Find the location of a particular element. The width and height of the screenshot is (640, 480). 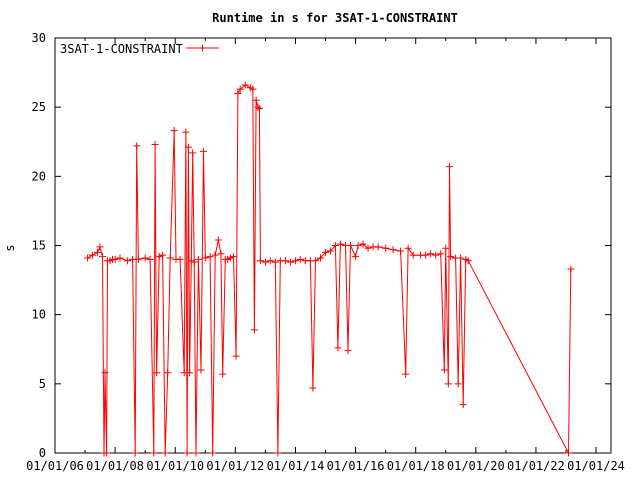

x-tick-label: 01/01/22 is located at coordinates (536, 466).